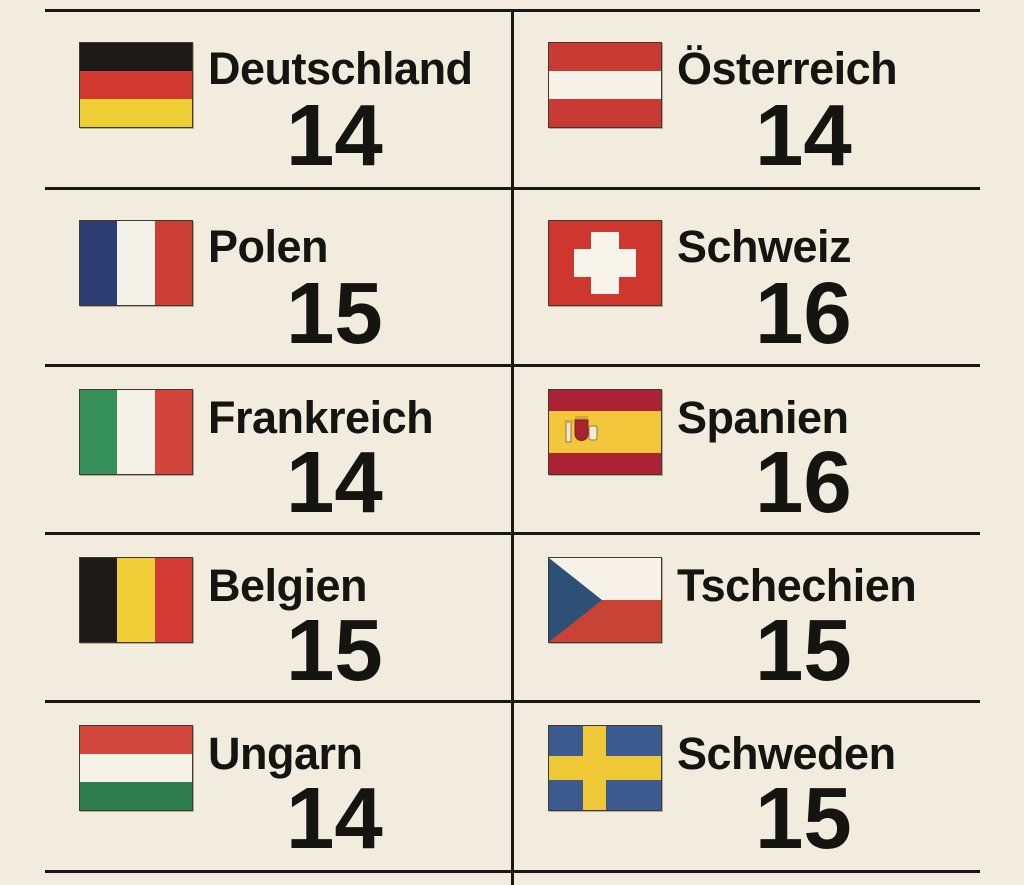 Image resolution: width=1024 pixels, height=885 pixels. I want to click on country-name: Deutschland, so click(340, 68).